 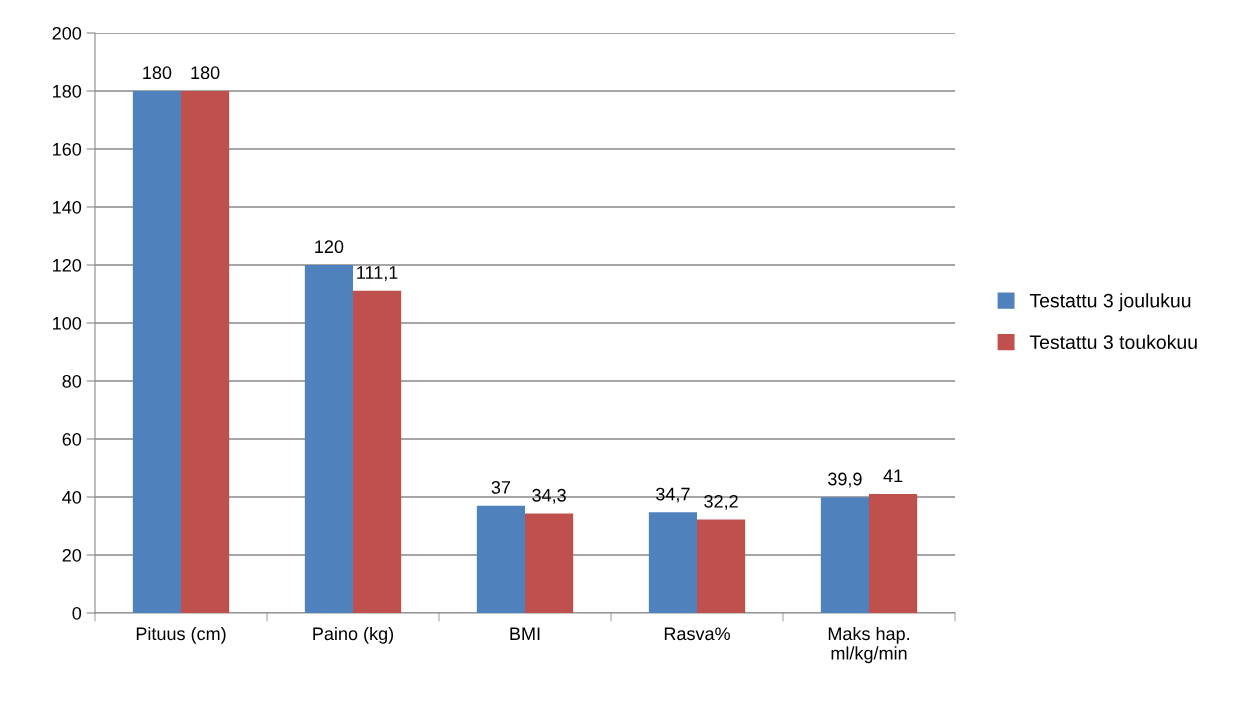 What do you see at coordinates (377, 274) in the screenshot?
I see `data-label: 111,1` at bounding box center [377, 274].